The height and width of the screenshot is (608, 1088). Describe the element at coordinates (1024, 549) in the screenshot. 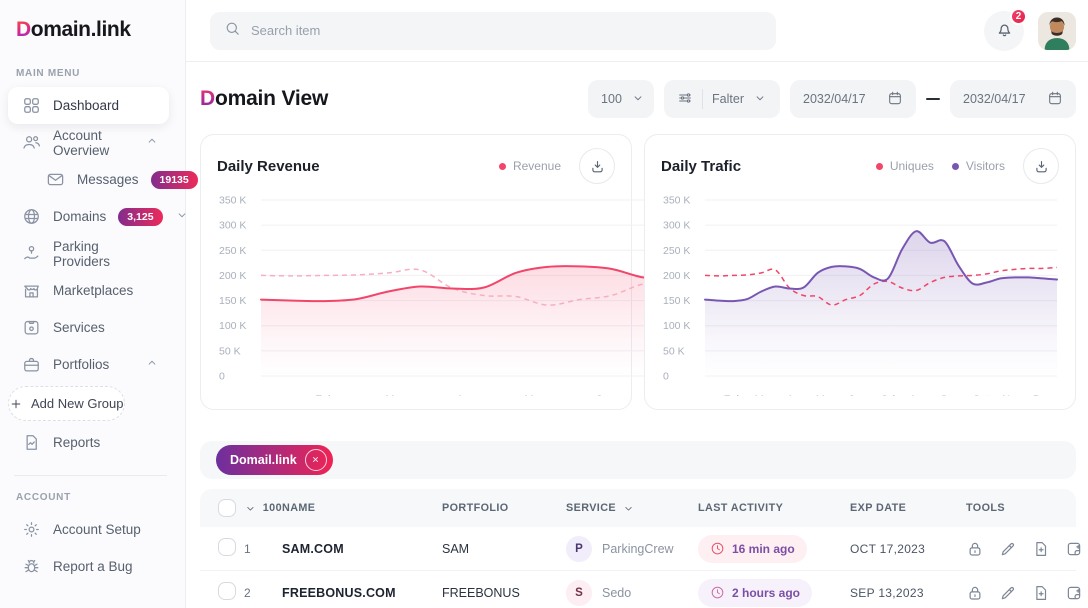

I see `row-tools` at that location.